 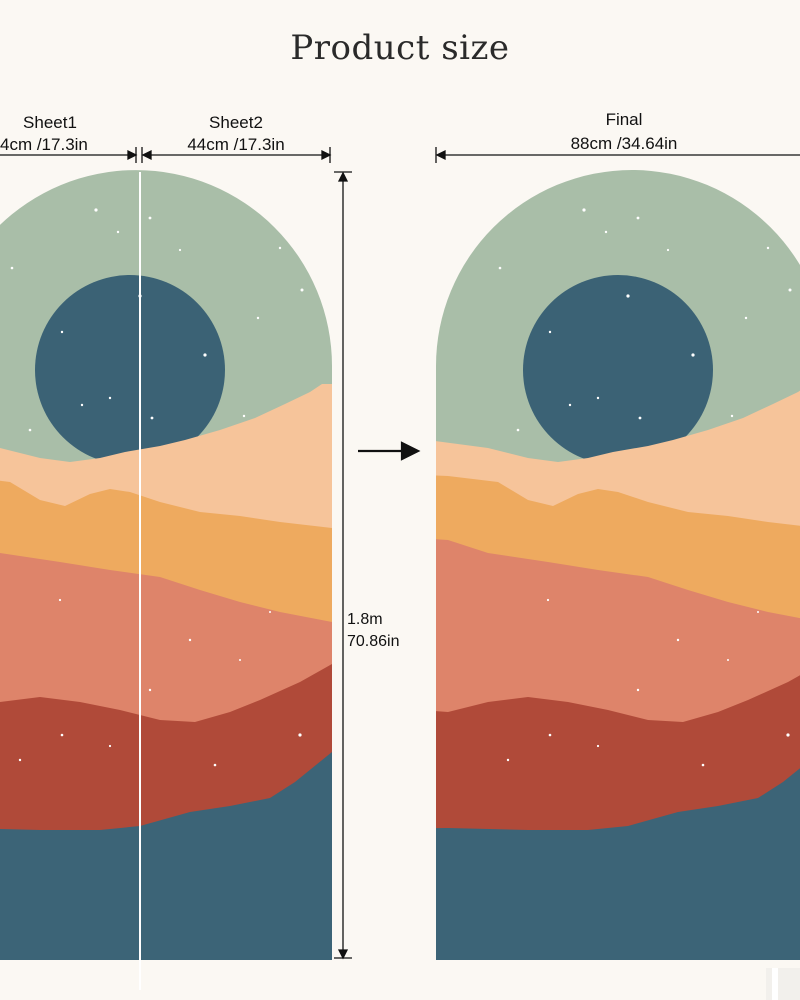 What do you see at coordinates (69, 155) in the screenshot?
I see `sheet1-dimension` at bounding box center [69, 155].